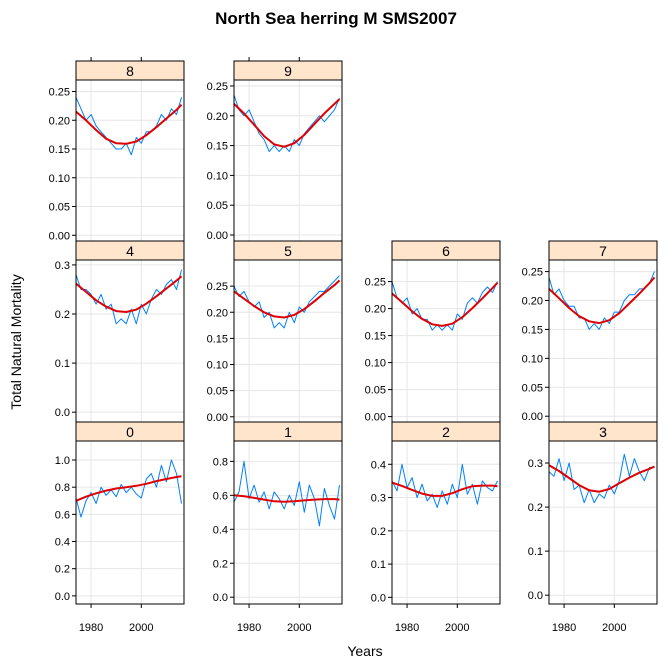 The width and height of the screenshot is (672, 672). Describe the element at coordinates (336, 18) in the screenshot. I see `chart-title: North Sea herring M SMS2007` at that location.